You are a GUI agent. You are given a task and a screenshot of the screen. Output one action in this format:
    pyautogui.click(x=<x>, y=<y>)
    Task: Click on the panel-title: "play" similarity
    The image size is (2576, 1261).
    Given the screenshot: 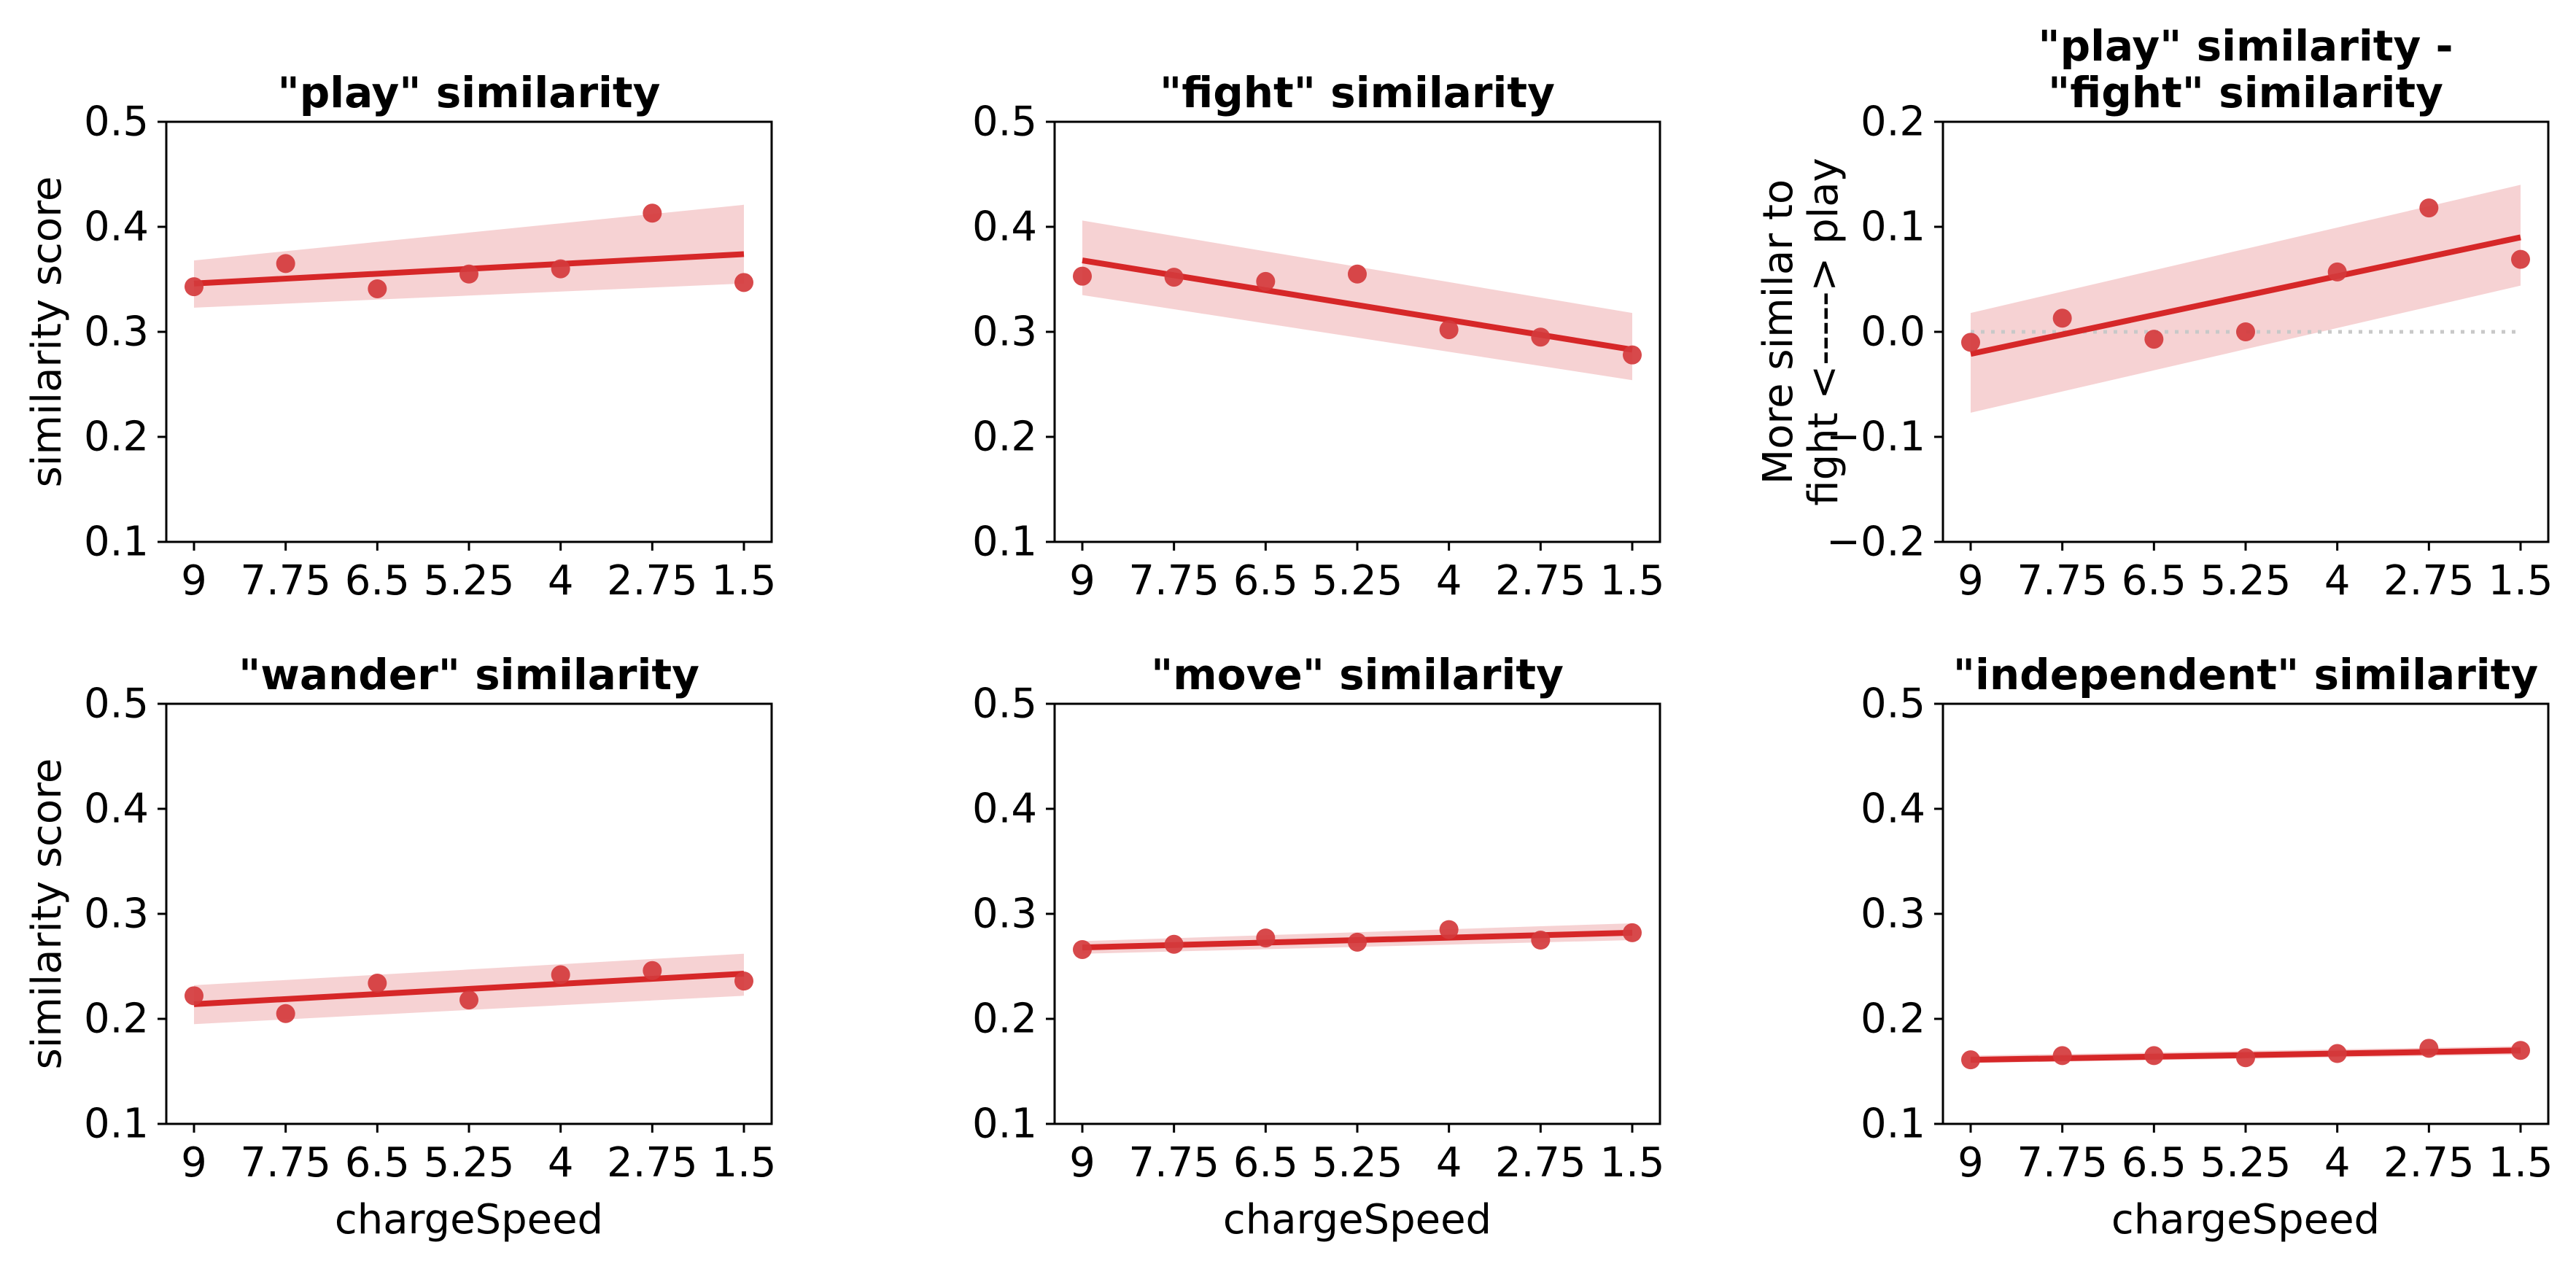 What is the action you would take?
    pyautogui.click(x=470, y=92)
    